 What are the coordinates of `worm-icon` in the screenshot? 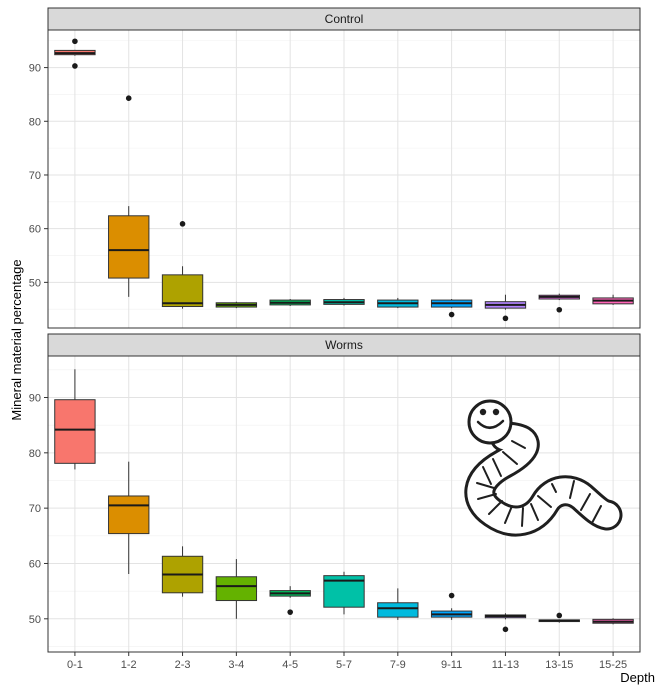 It's located at (543, 468).